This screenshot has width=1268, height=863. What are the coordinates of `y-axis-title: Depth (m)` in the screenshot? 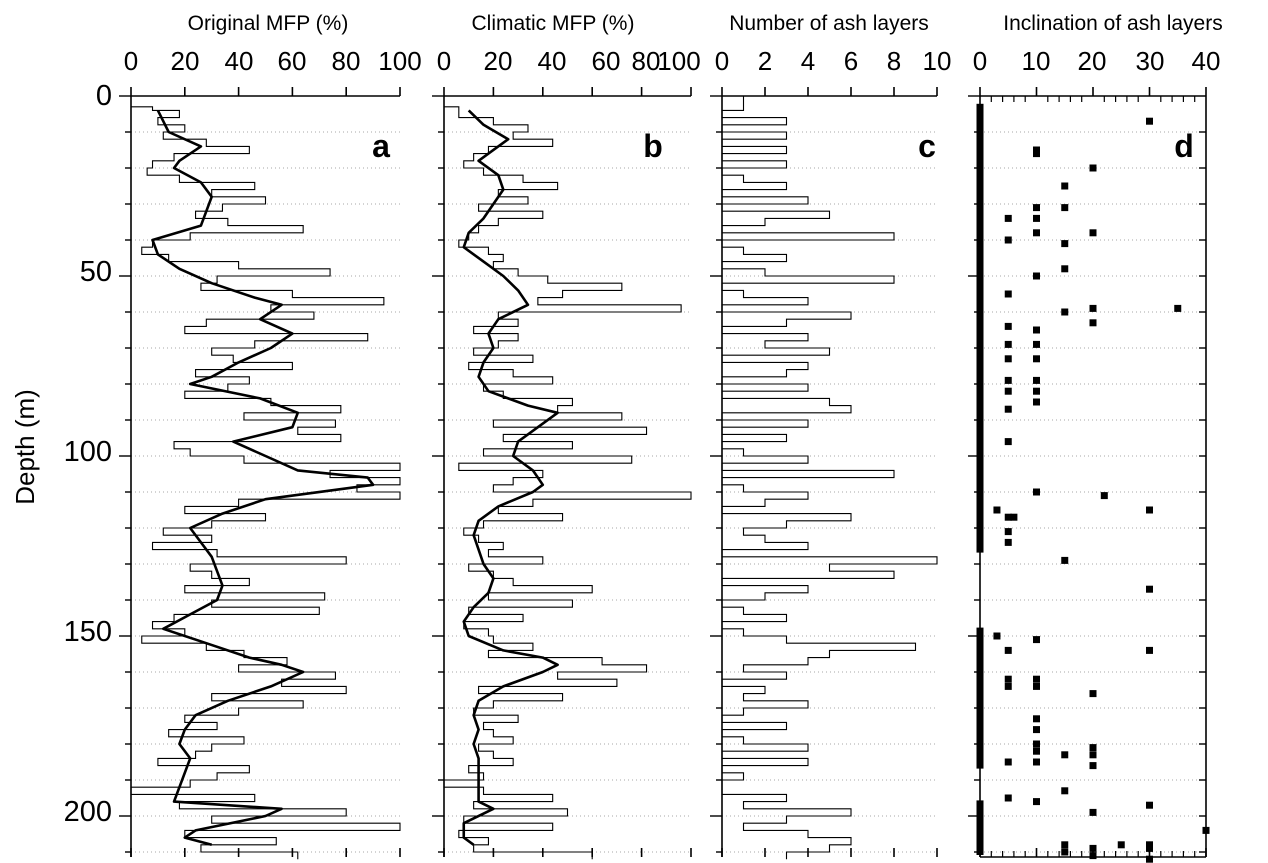 It's located at (25, 447).